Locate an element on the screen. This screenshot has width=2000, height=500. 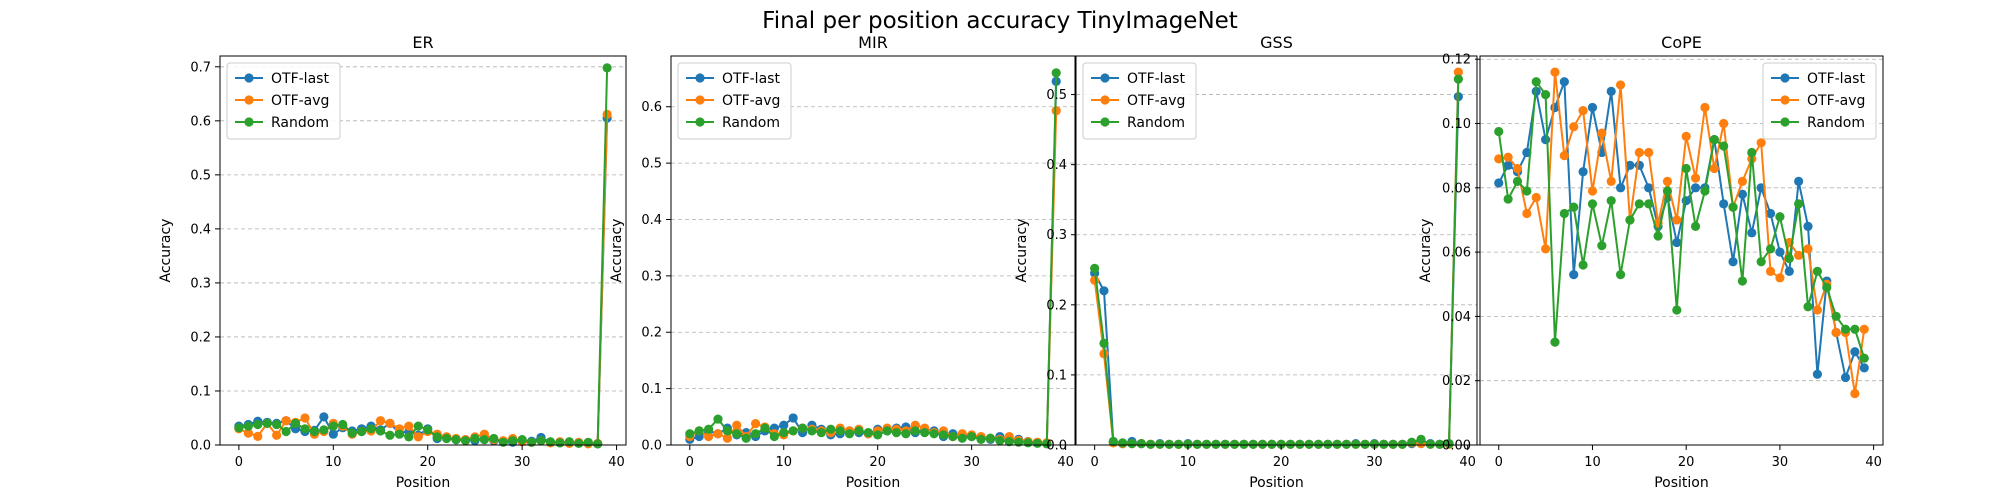
x-tick-label: 40 is located at coordinates (1065, 462).